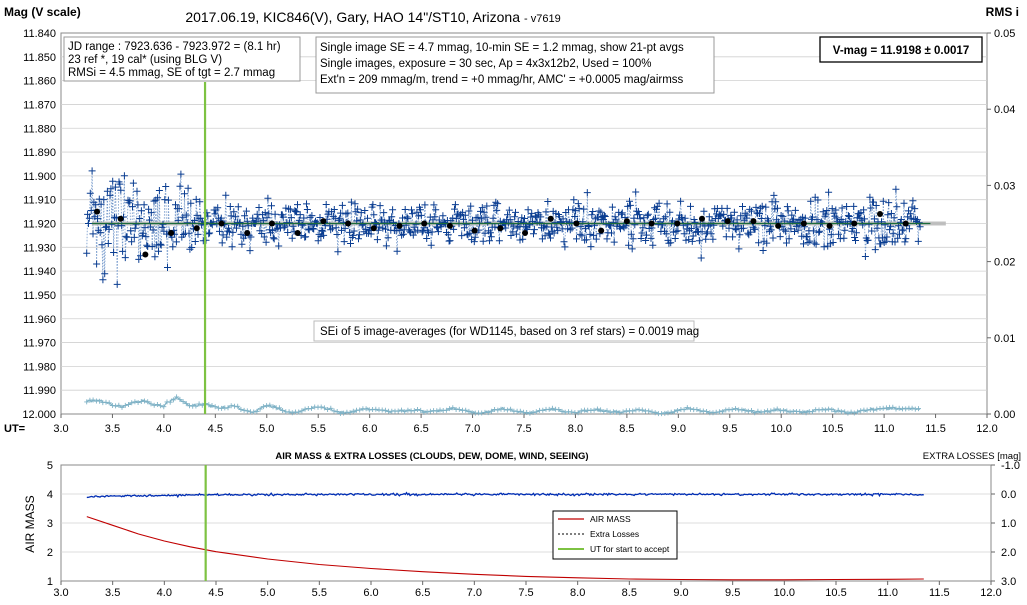 This screenshot has height=605, width=1027. I want to click on bottom-x-tick-label: 3.0, so click(60, 593).